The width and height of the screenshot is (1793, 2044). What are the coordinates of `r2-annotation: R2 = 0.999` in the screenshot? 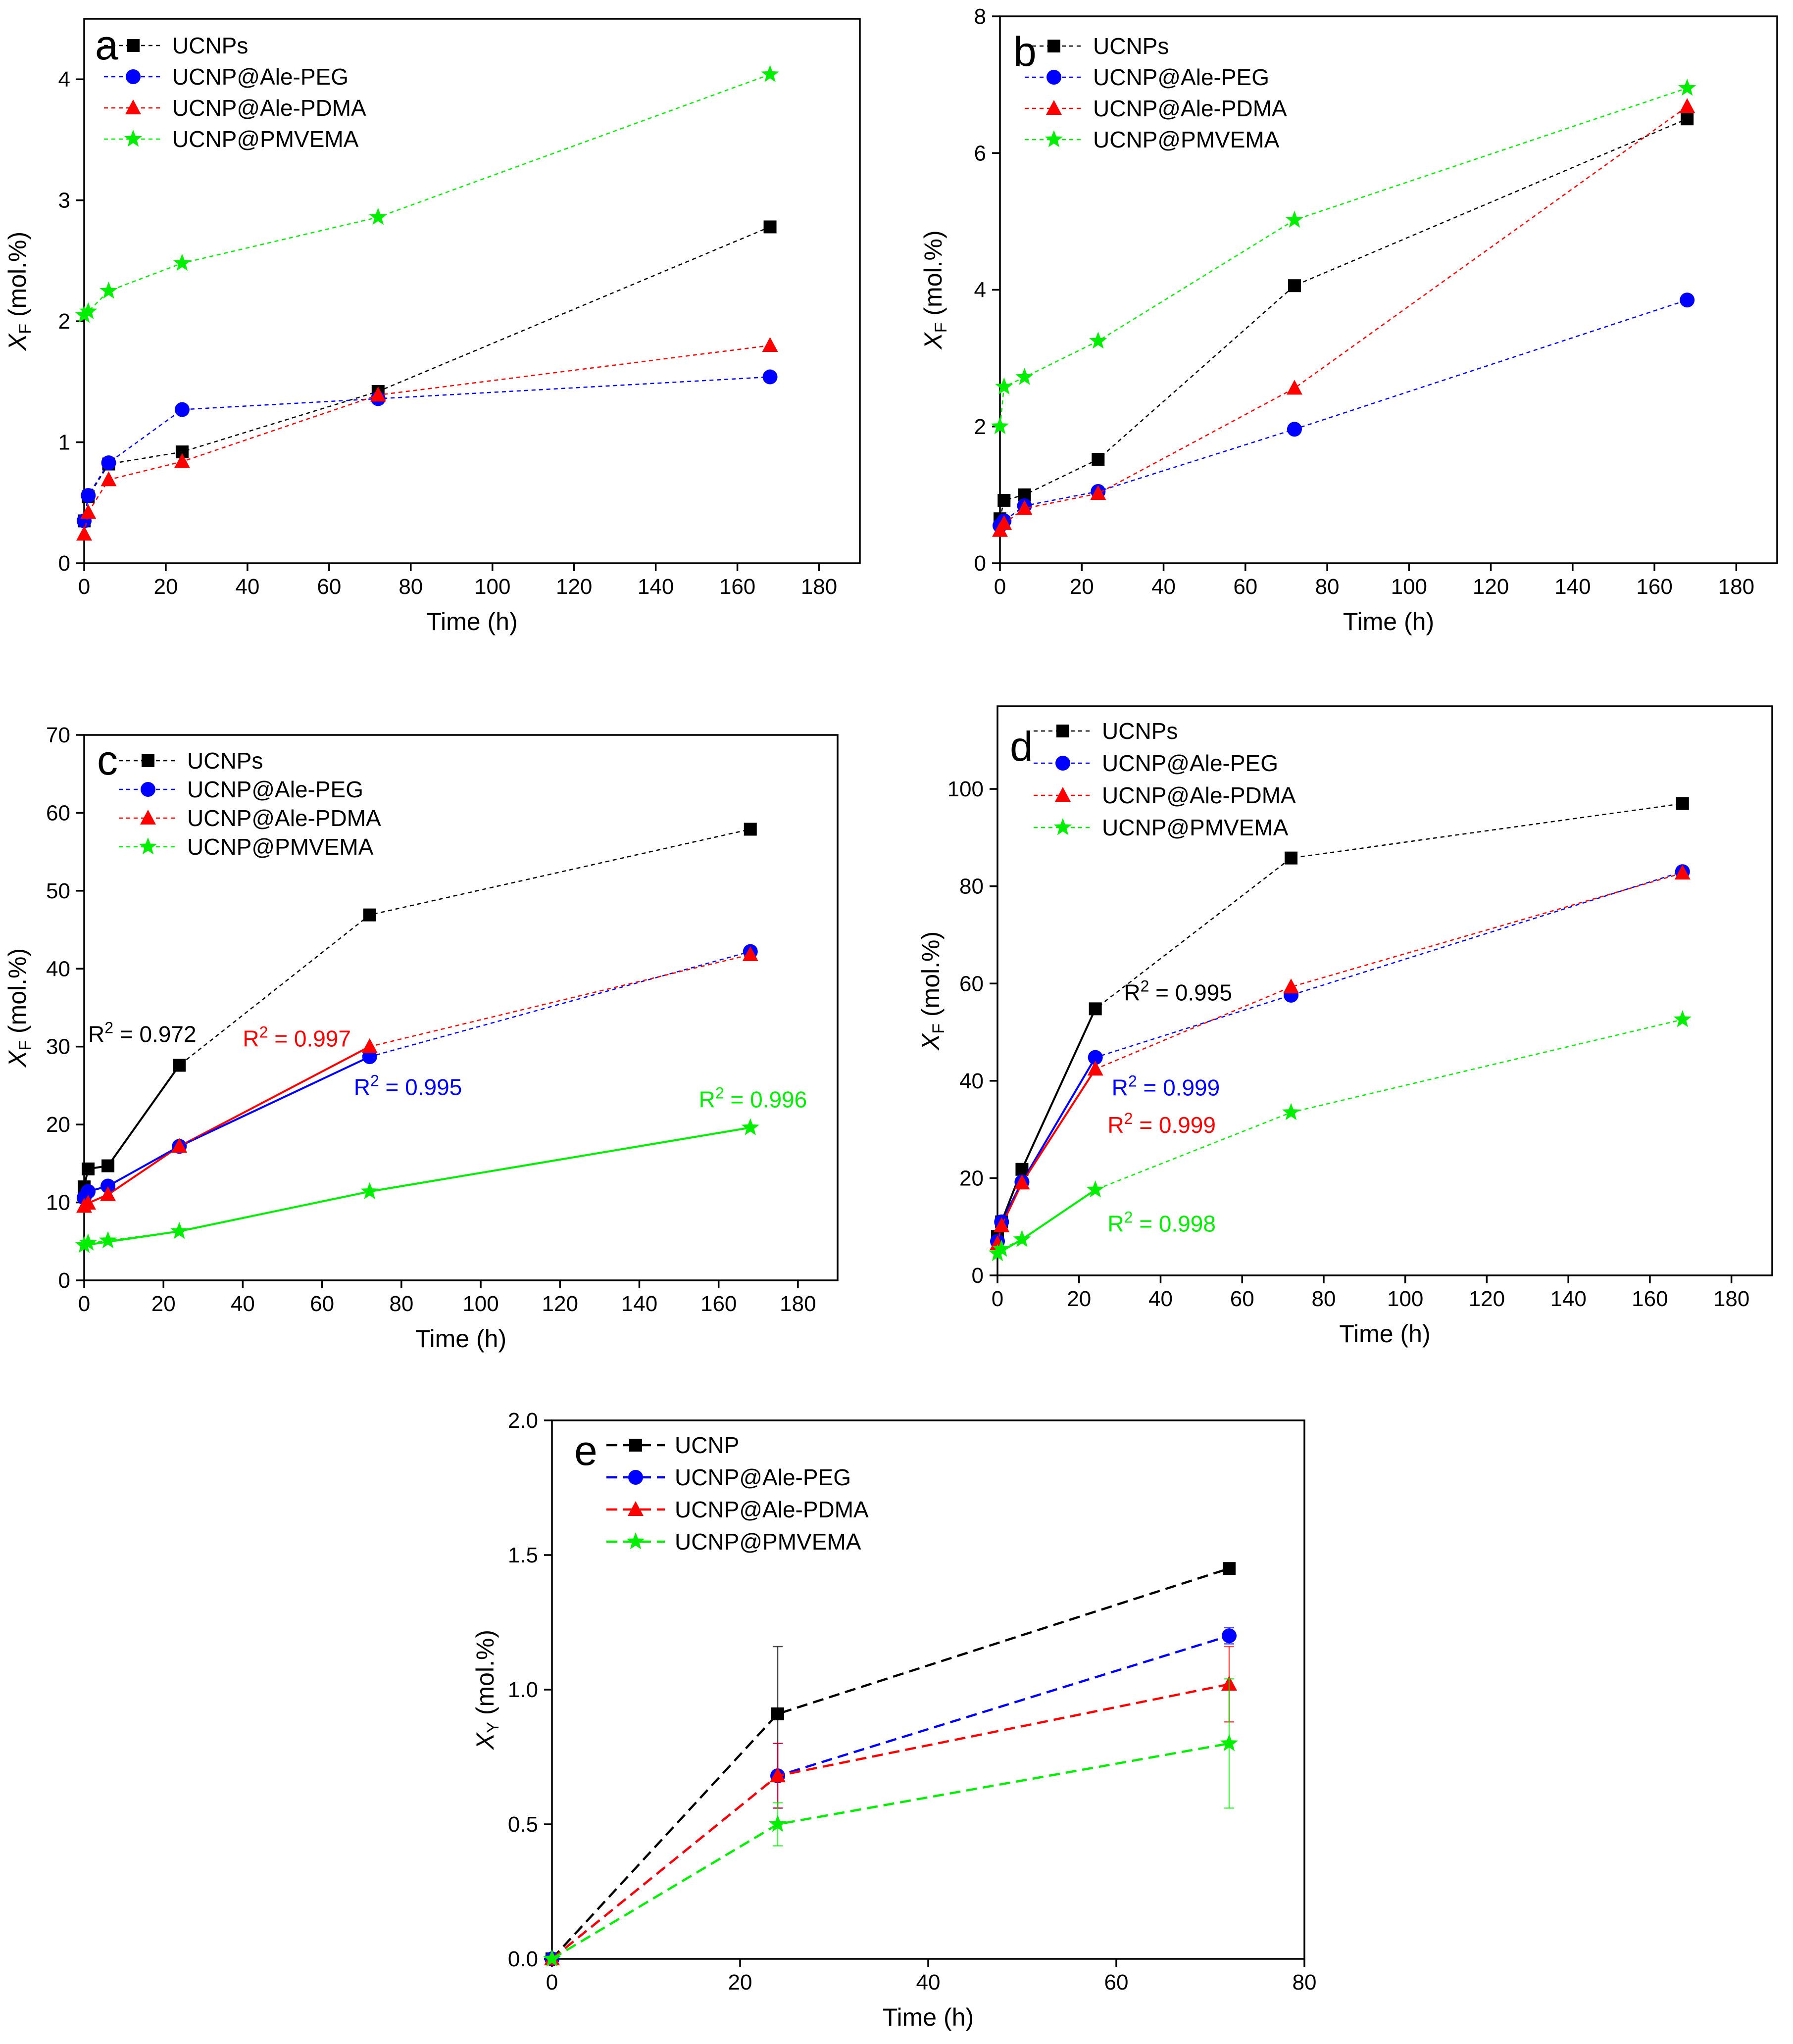 It's located at (1161, 1124).